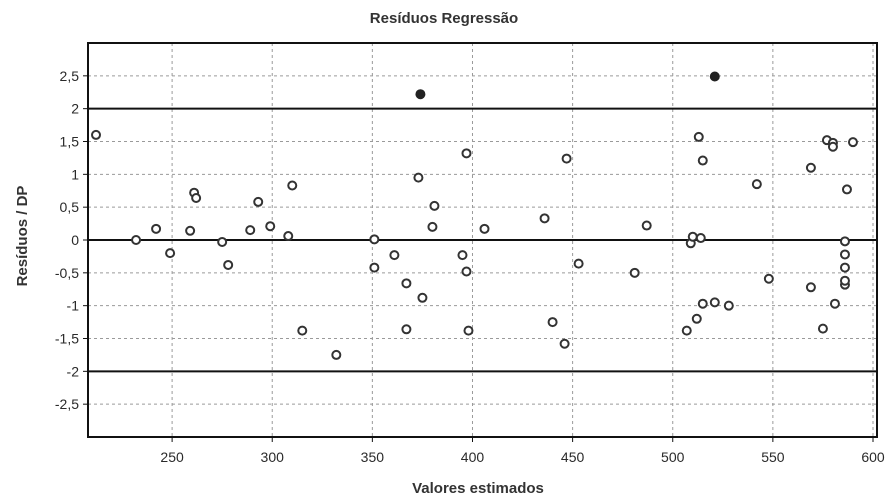 This screenshot has height=500, width=887. Describe the element at coordinates (522, 451) in the screenshot. I see `x-axis-ticks: 250 300 350 400 450 500 550 600` at that location.